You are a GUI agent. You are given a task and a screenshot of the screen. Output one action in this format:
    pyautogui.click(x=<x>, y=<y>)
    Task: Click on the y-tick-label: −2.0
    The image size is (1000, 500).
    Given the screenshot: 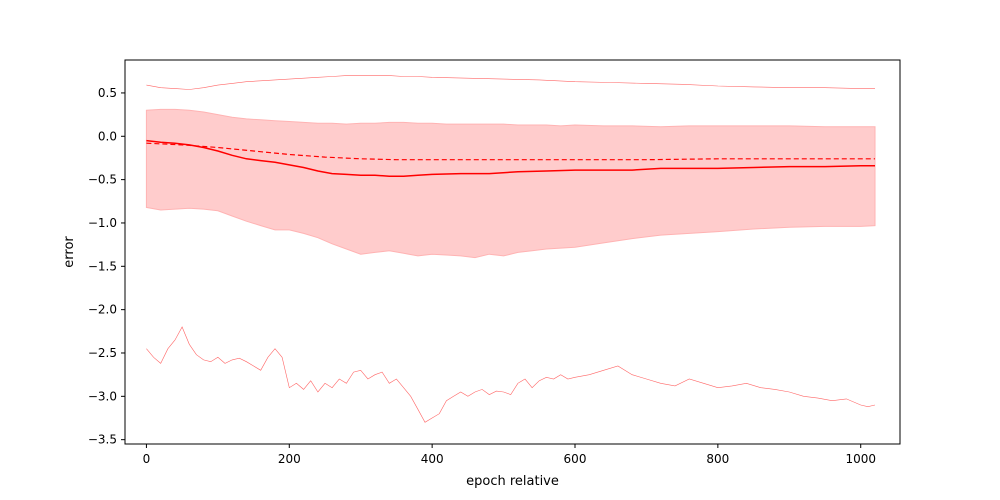 What is the action you would take?
    pyautogui.click(x=102, y=310)
    